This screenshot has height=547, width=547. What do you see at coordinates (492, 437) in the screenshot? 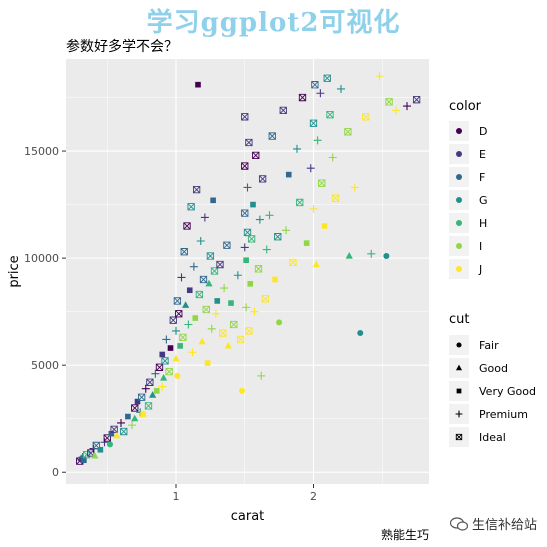
I see `legend-cut-label: Ideal` at bounding box center [492, 437].